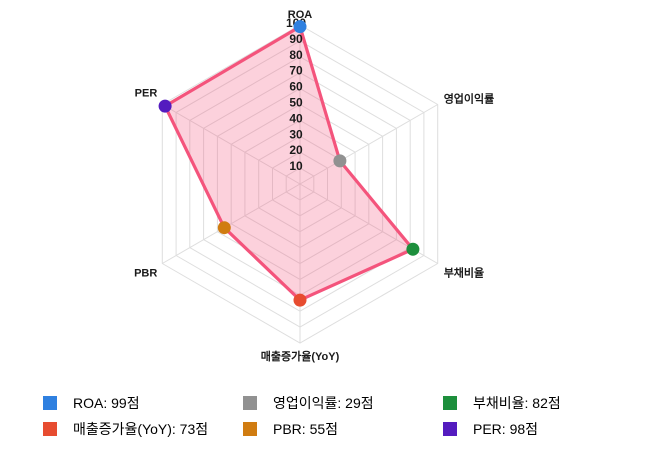 The height and width of the screenshot is (450, 650). Describe the element at coordinates (296, 55) in the screenshot. I see `tick-label: 80` at that location.